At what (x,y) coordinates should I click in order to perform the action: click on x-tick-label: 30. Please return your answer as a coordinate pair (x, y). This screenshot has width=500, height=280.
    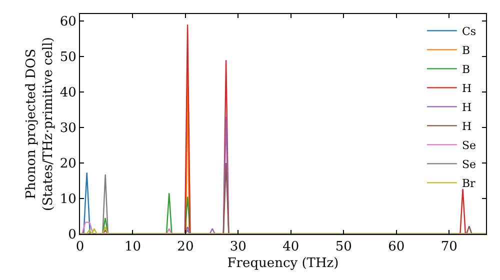
    Looking at the image, I should click on (238, 247).